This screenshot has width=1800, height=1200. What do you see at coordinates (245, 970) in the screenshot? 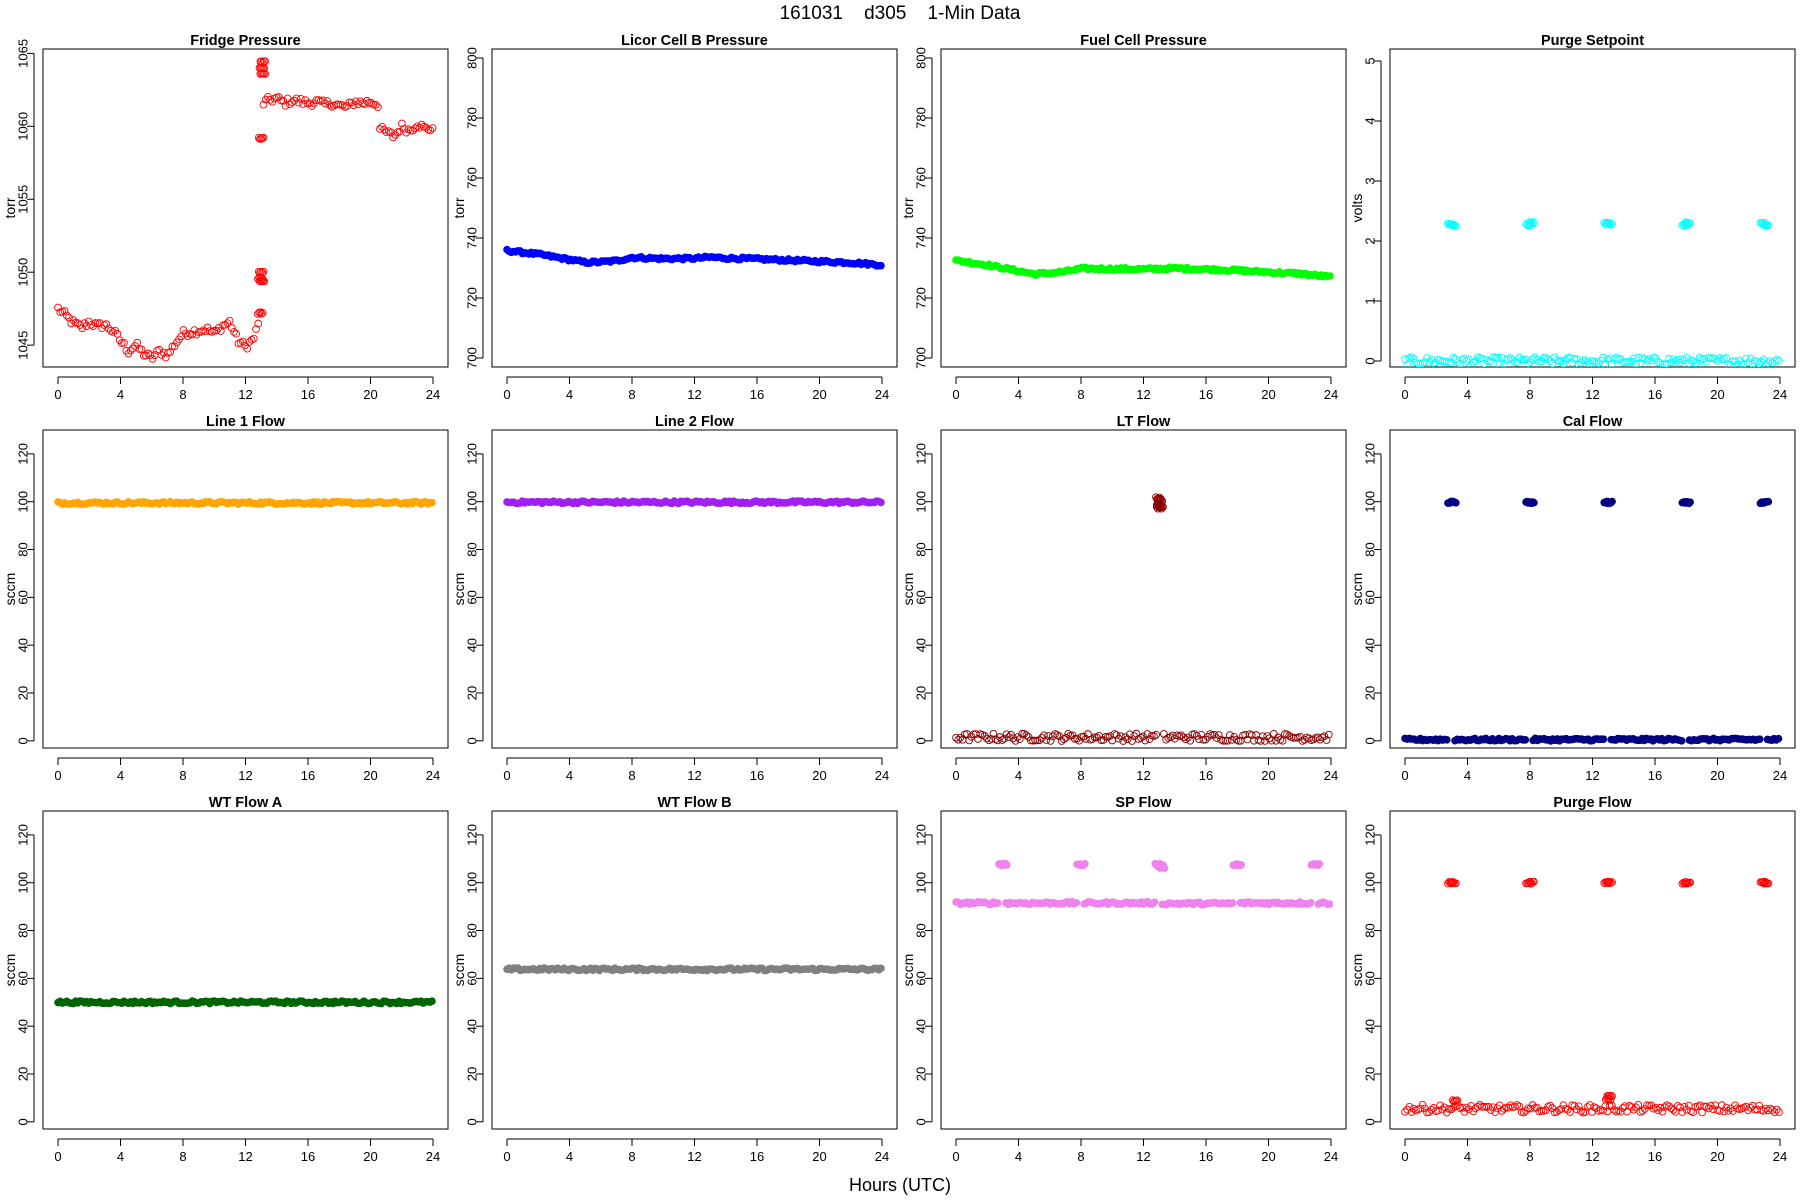
I see `plot-frame` at bounding box center [245, 970].